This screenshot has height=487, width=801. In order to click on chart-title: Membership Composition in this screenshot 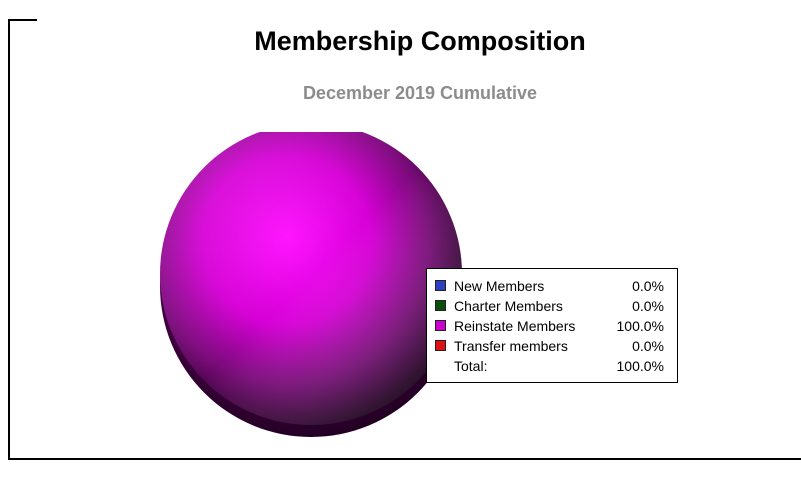, I will do `click(420, 41)`.